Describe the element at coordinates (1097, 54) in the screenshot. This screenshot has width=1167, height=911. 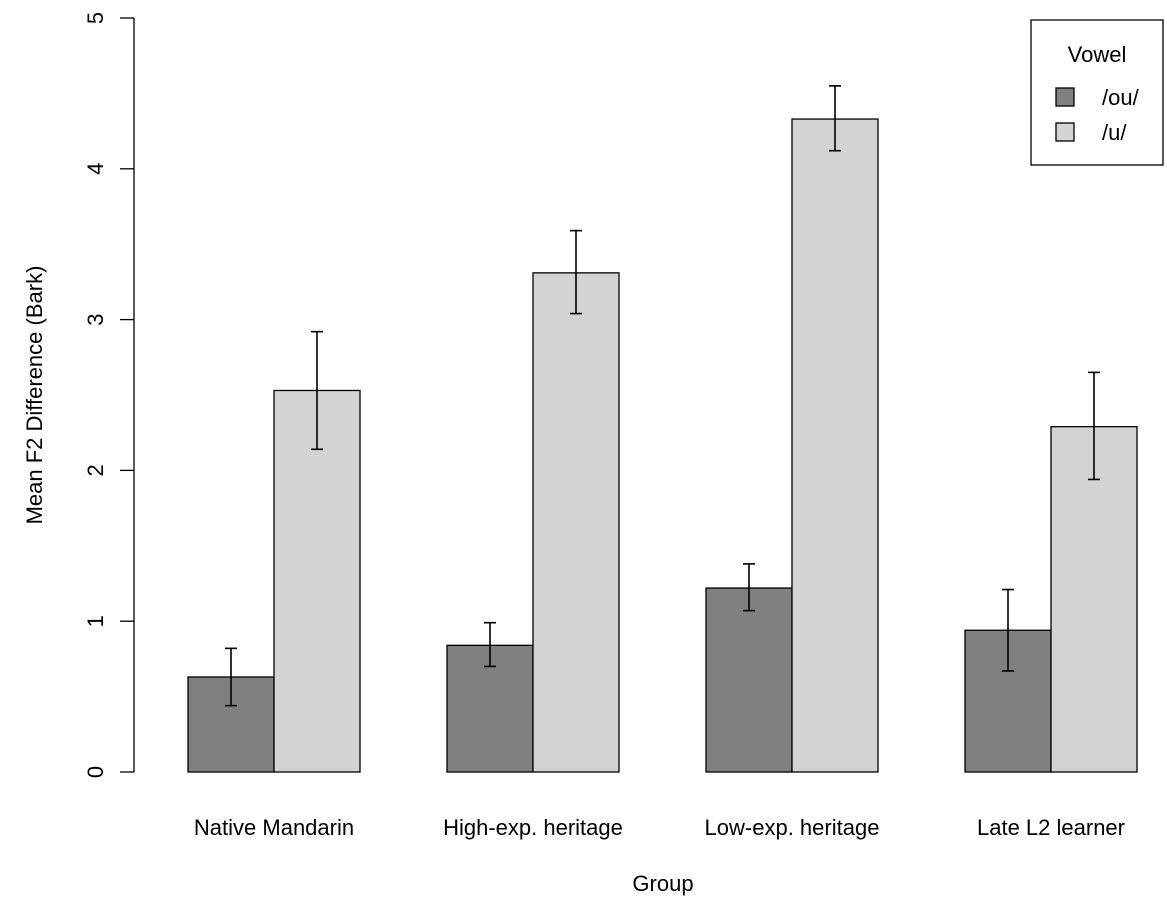
I see `legend-title: Vowel` at that location.